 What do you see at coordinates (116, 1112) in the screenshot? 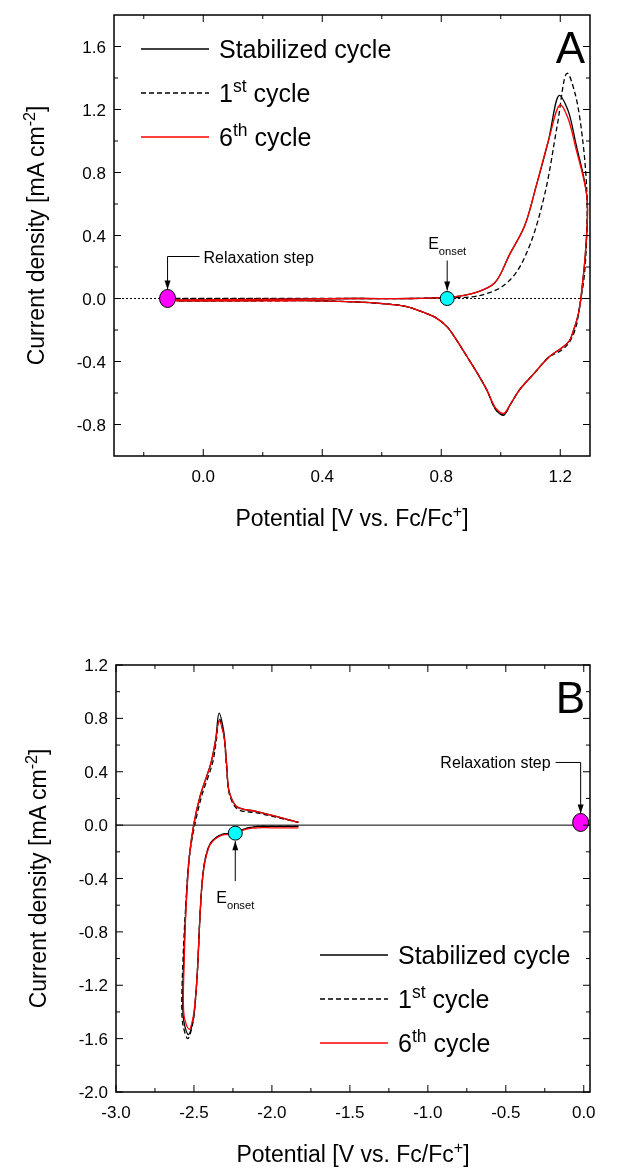
I see `x-tick-label: -3.0` at bounding box center [116, 1112].